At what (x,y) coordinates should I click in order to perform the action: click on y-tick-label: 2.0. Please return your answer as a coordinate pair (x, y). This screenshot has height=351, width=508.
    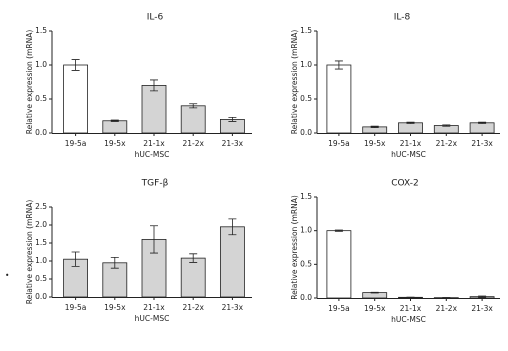
    Looking at the image, I should click on (41, 224).